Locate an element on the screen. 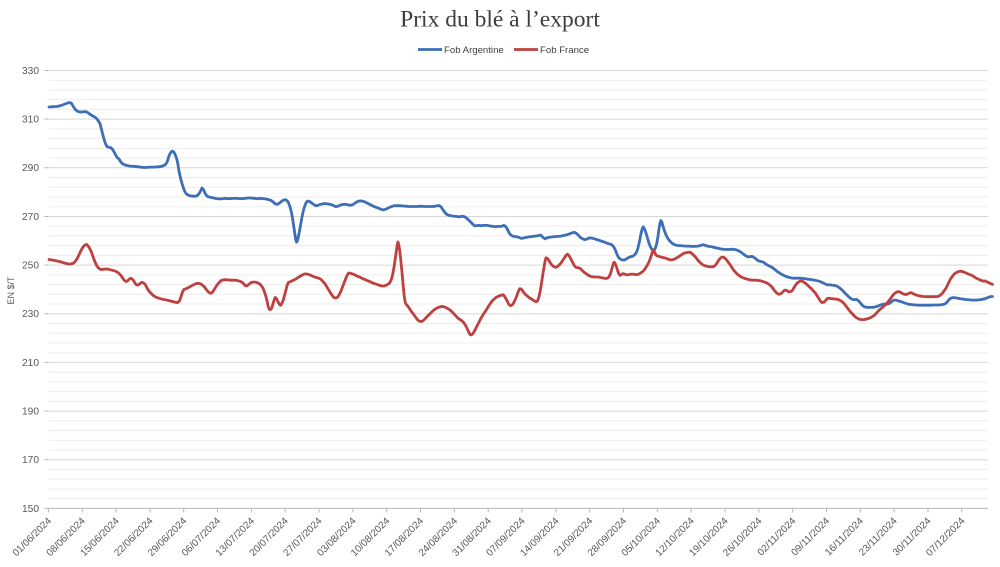 This screenshot has height=567, width=1000. svg-text: 250 is located at coordinates (30, 266).